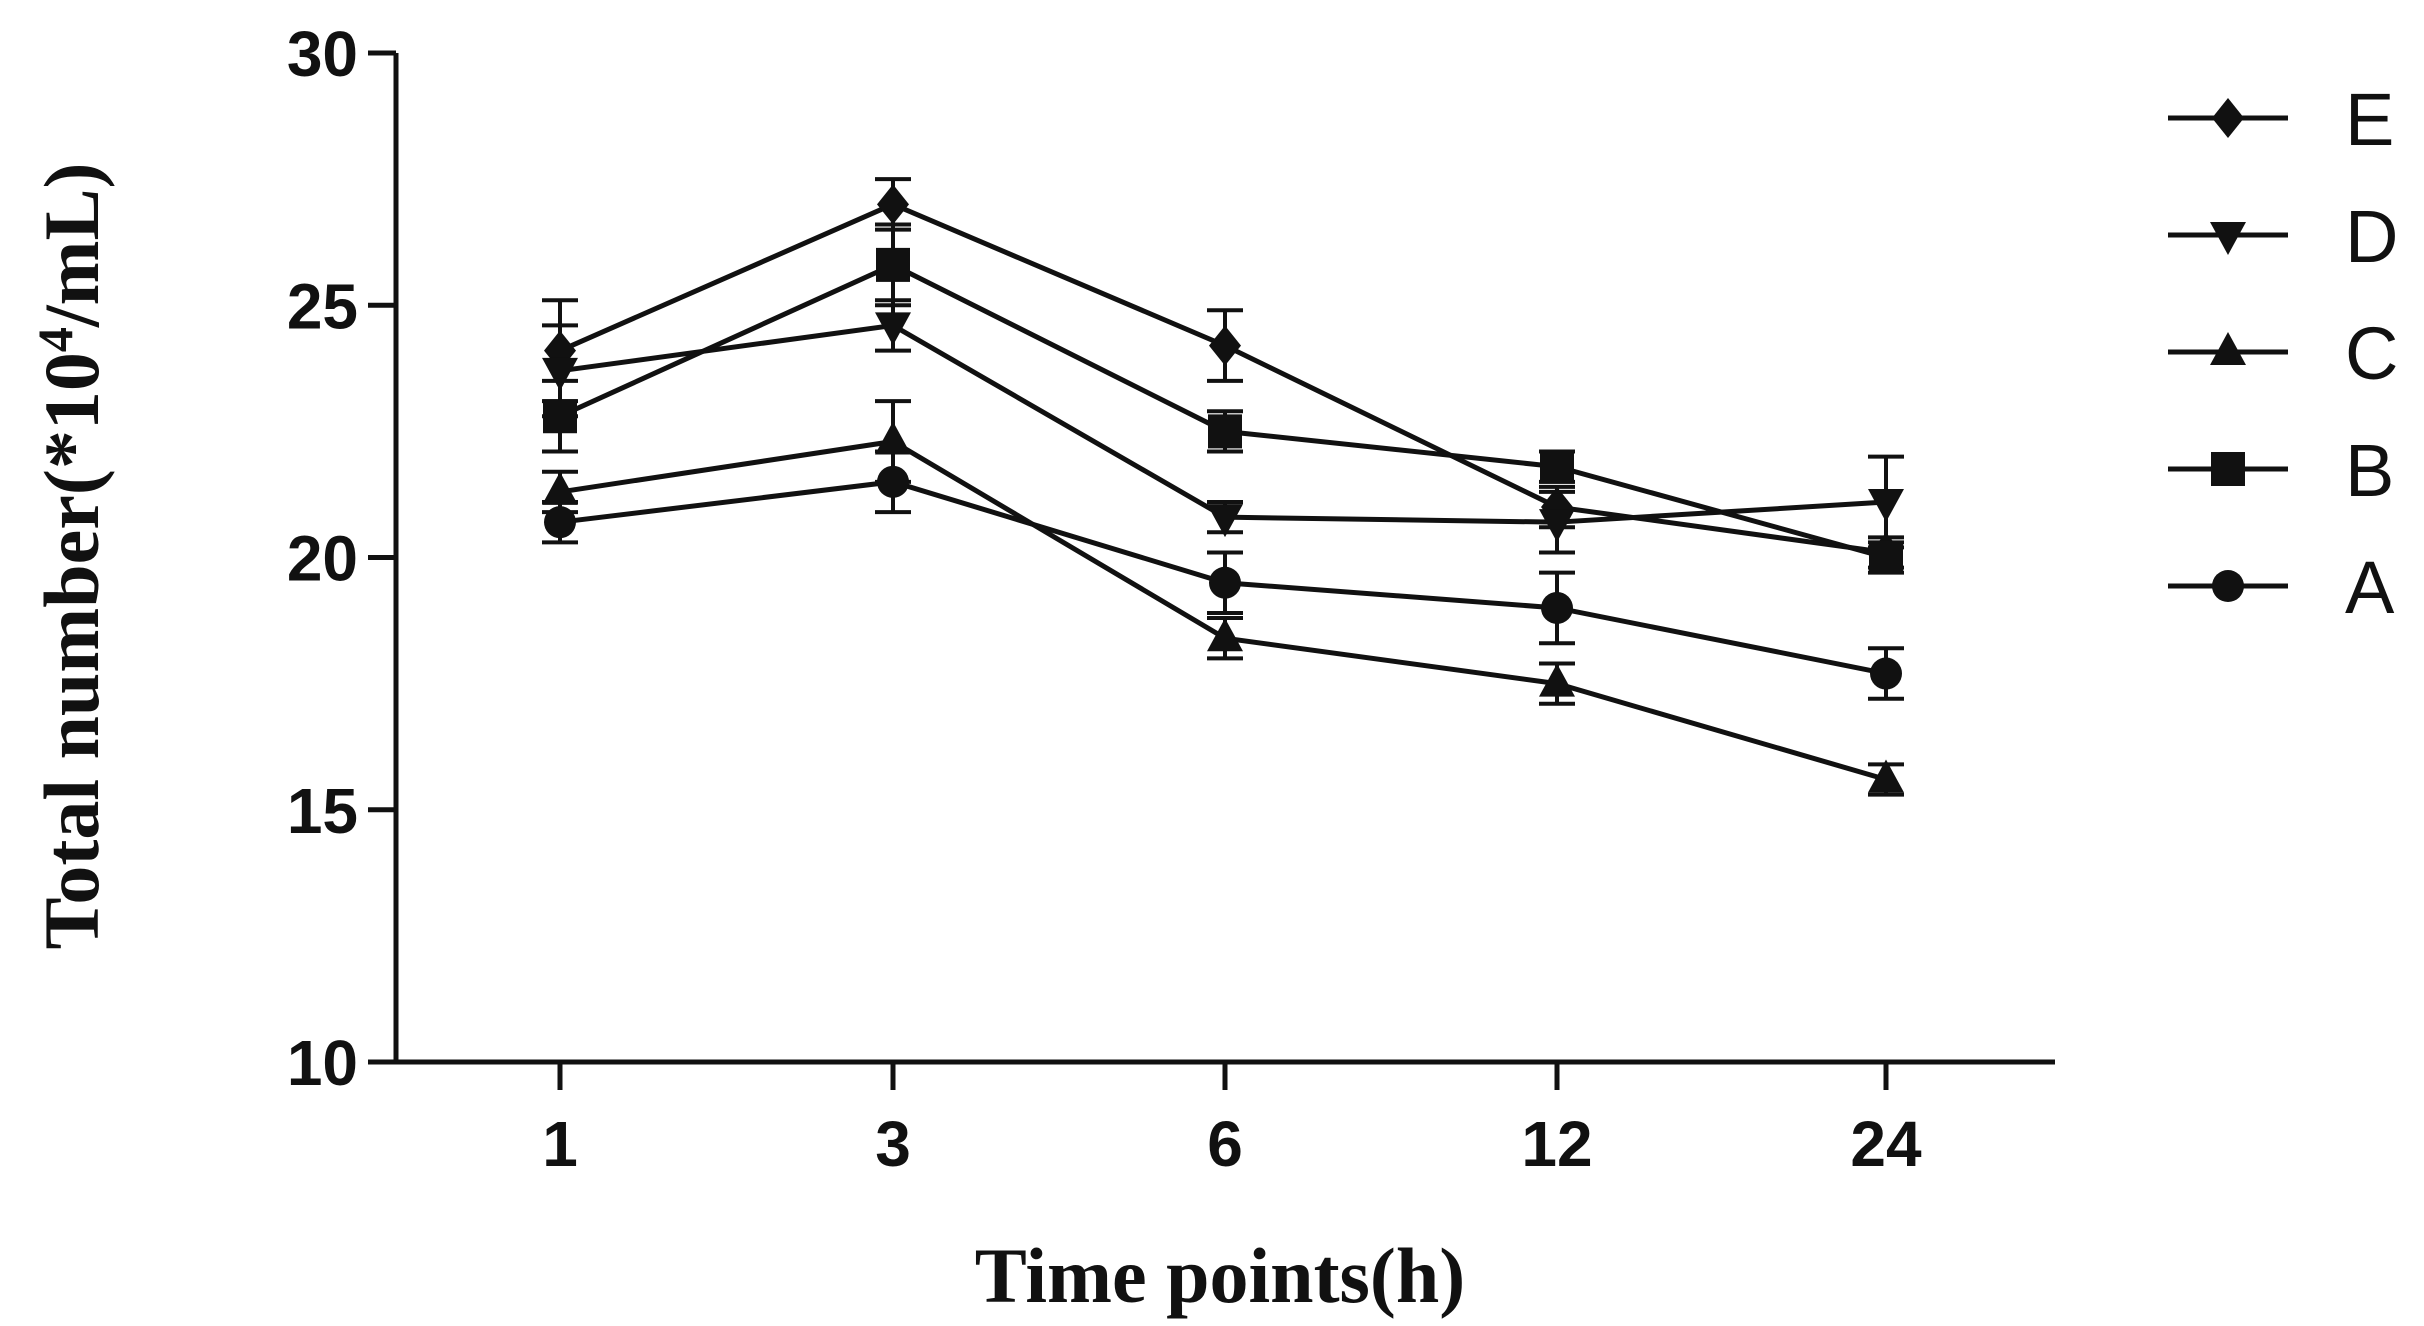 This screenshot has height=1326, width=2424. I want to click on y-axis-title: Total number(*104/mL), so click(71, 556).